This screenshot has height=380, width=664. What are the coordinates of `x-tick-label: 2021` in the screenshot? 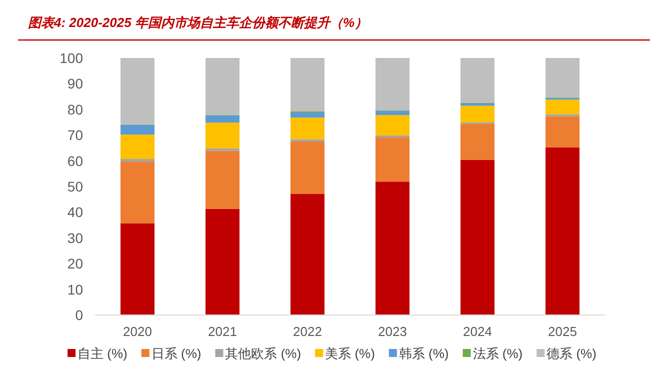 It's located at (222, 331).